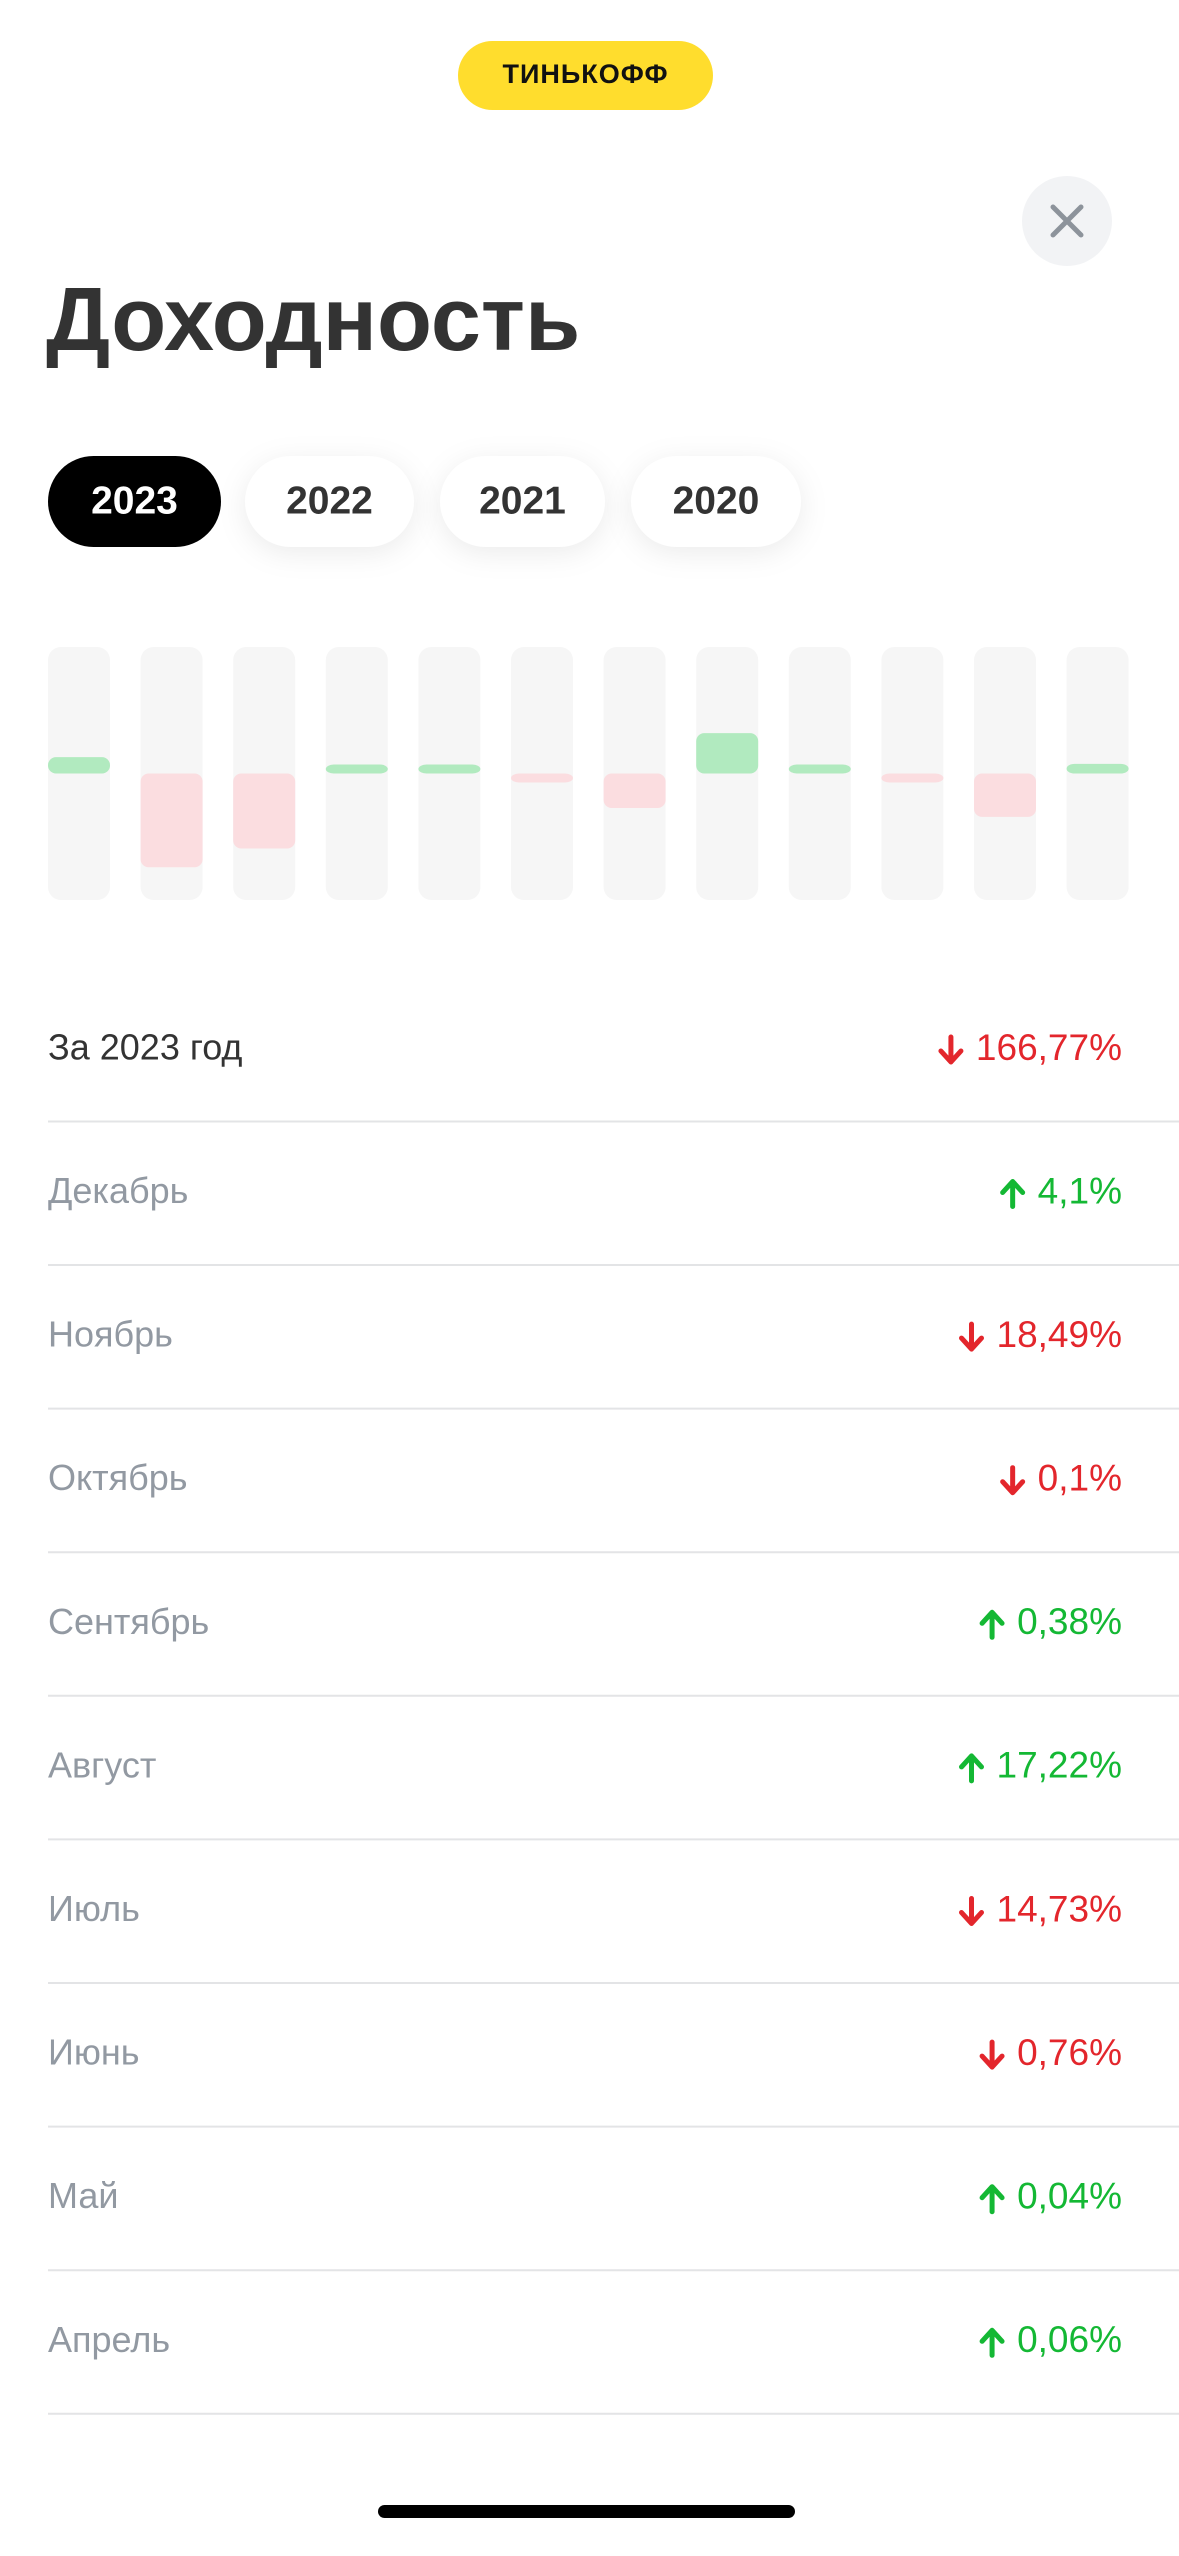  I want to click on row-label: Октябрь, so click(118, 1477).